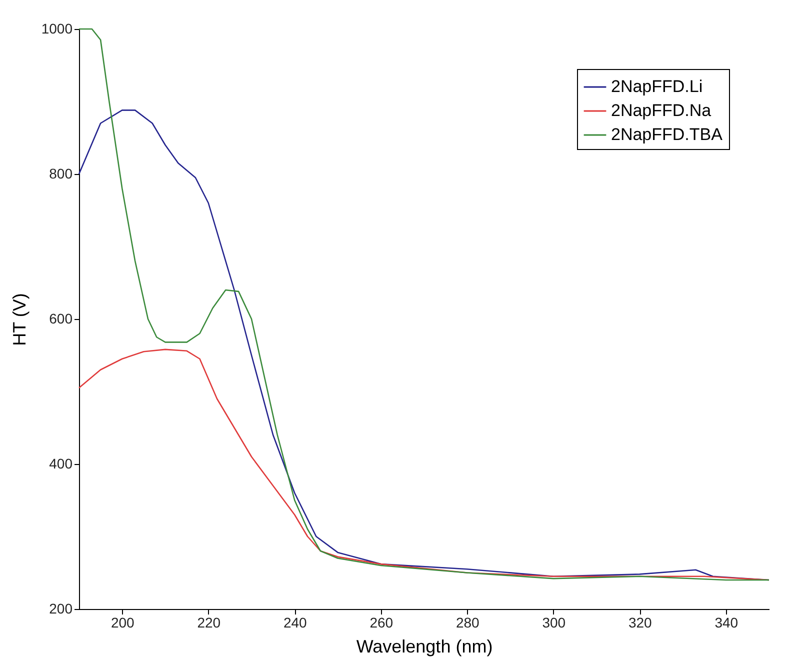 The height and width of the screenshot is (664, 800). What do you see at coordinates (424, 646) in the screenshot?
I see `x-axis-title: Wavelength (nm)` at bounding box center [424, 646].